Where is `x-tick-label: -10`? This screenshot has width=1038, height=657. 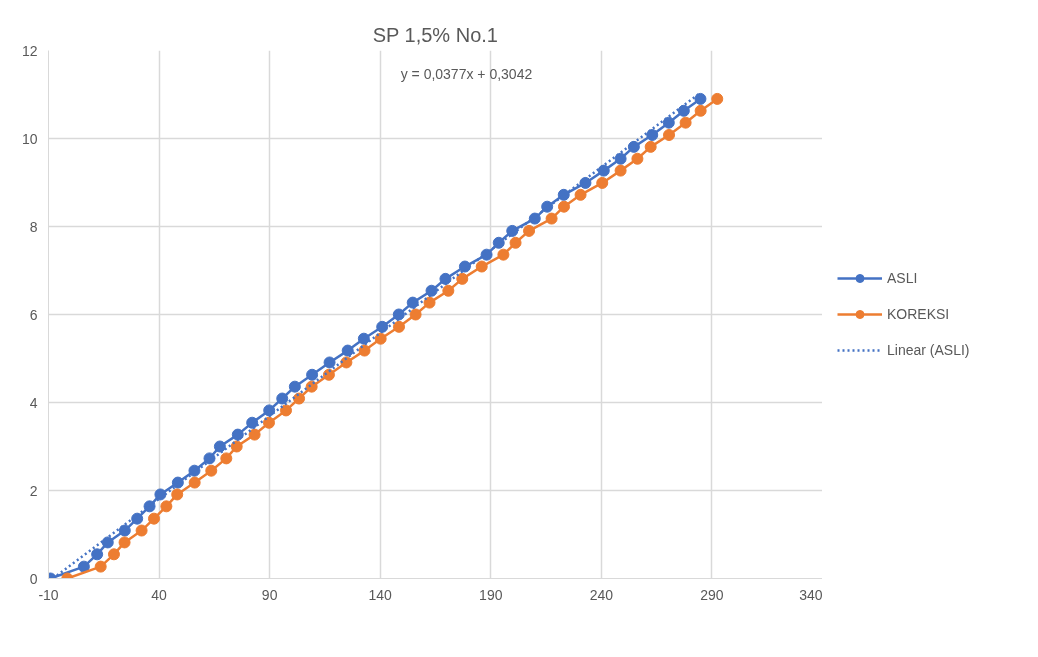 x-tick-label: -10 is located at coordinates (48, 594).